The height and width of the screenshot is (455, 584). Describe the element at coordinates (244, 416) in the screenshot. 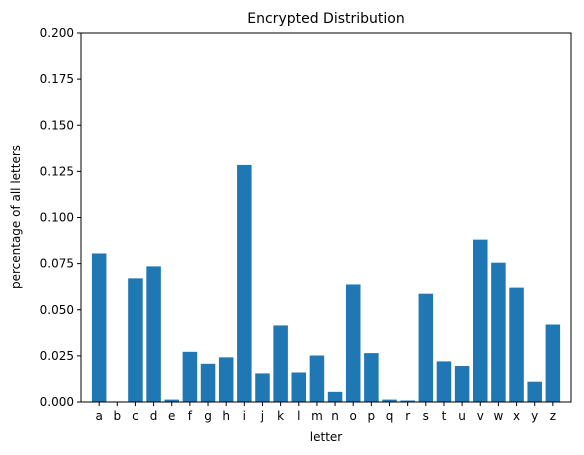

I see `x-tick-label: i` at that location.